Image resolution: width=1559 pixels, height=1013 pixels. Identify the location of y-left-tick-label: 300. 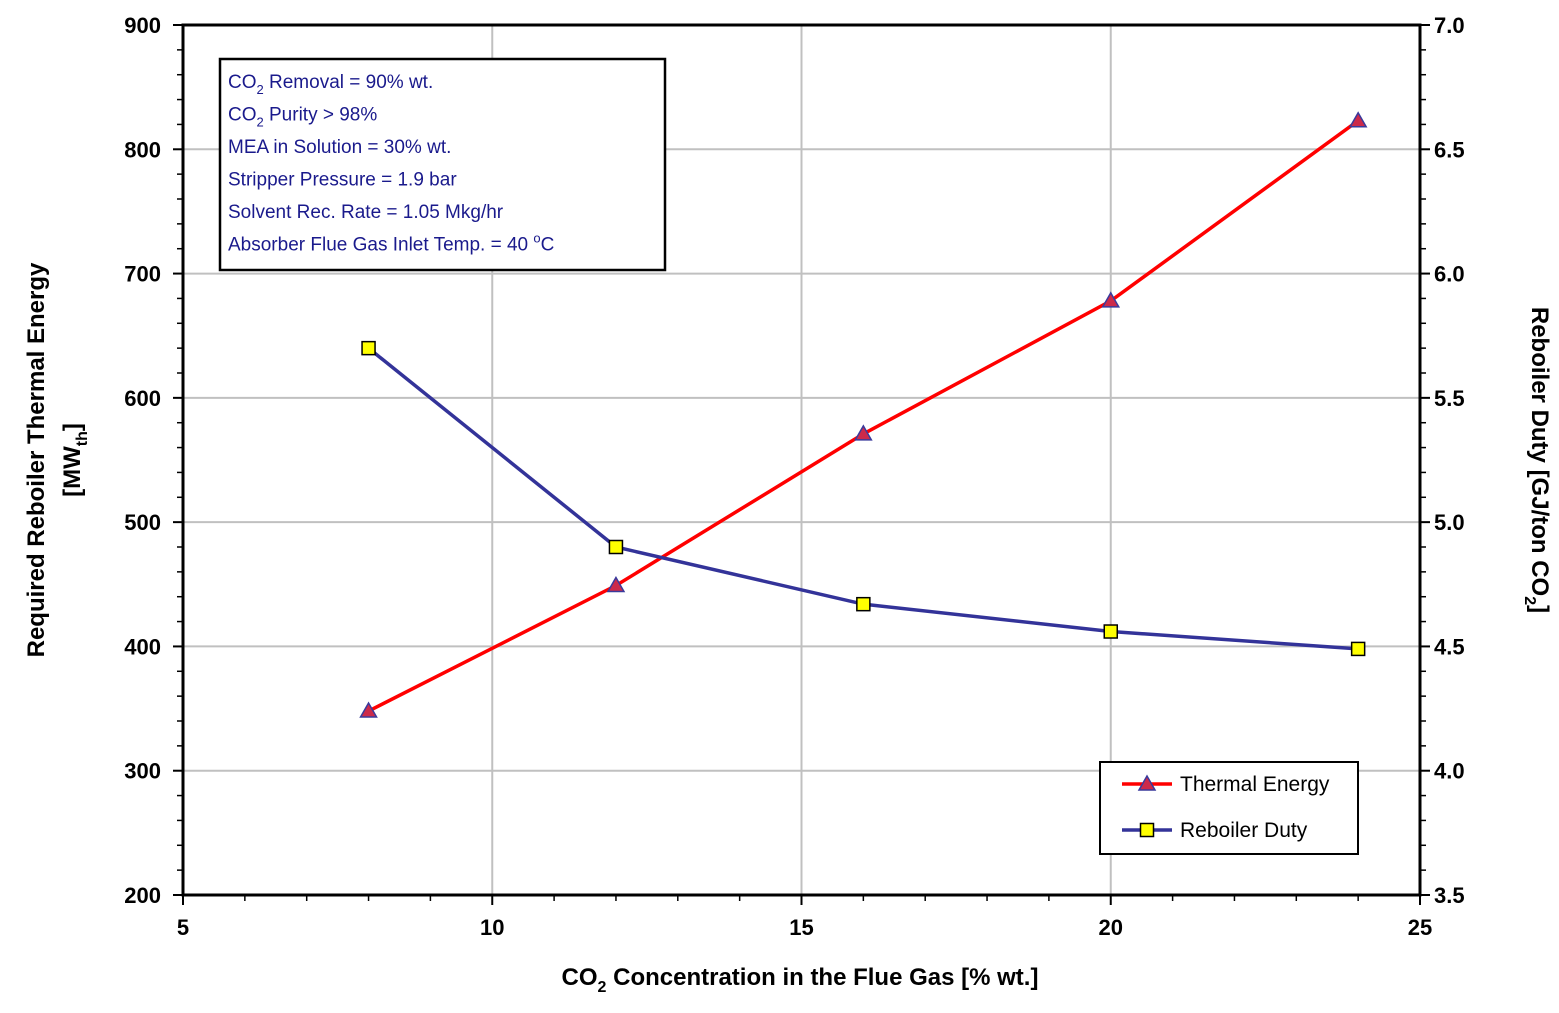
(142, 771).